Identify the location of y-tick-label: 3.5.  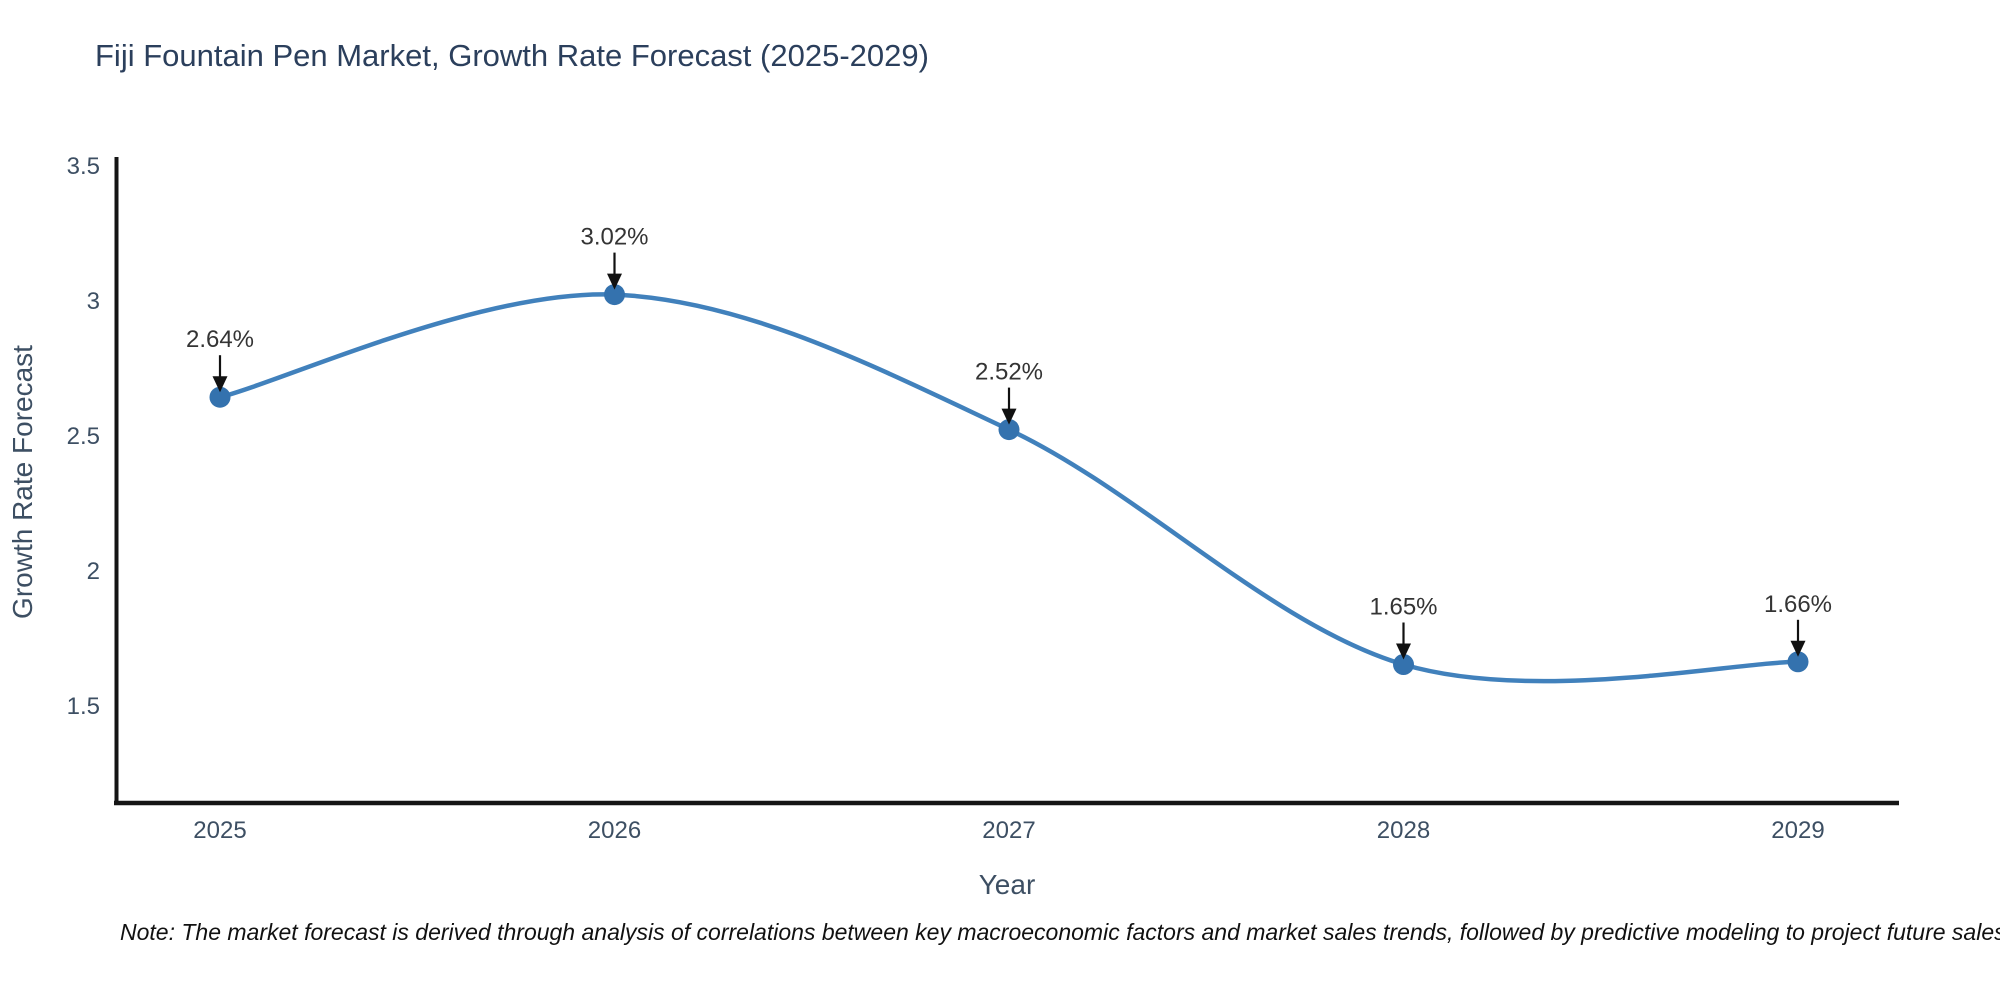
(83, 166).